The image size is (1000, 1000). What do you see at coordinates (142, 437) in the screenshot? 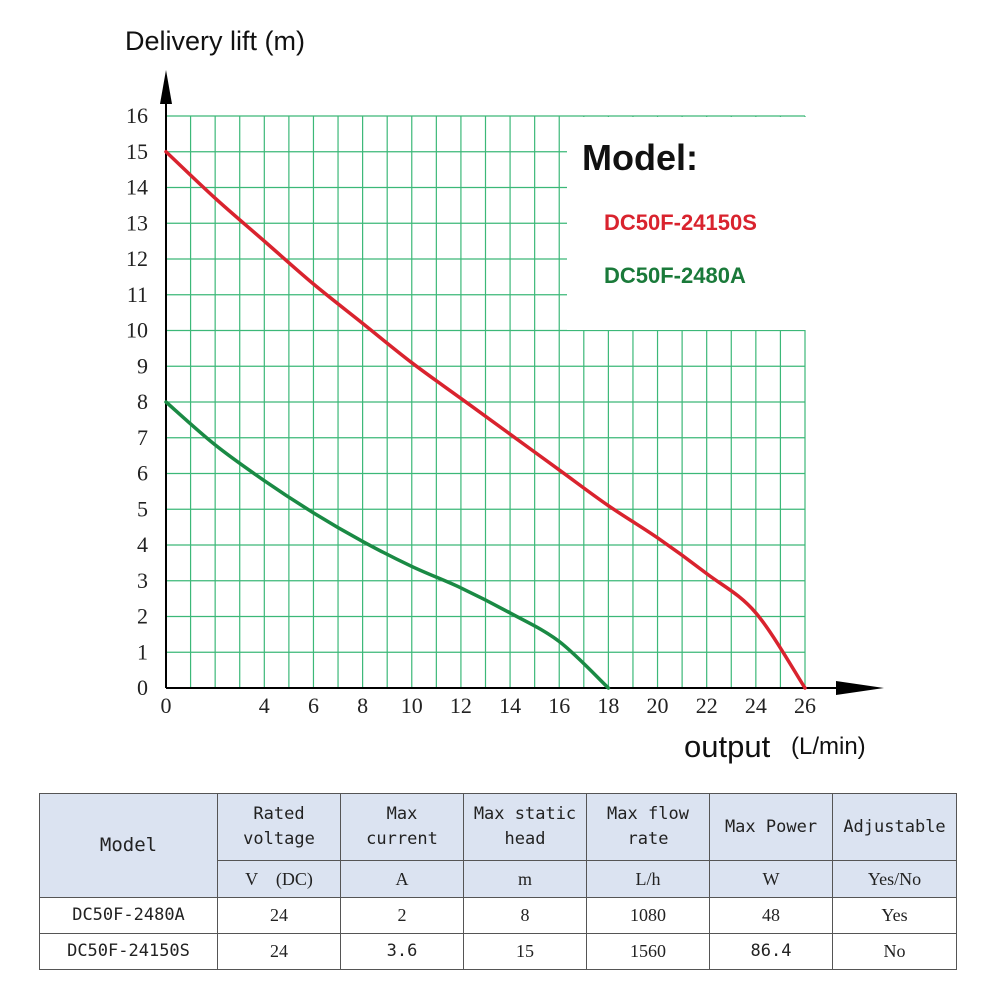
I see `y-tick-label: 7` at bounding box center [142, 437].